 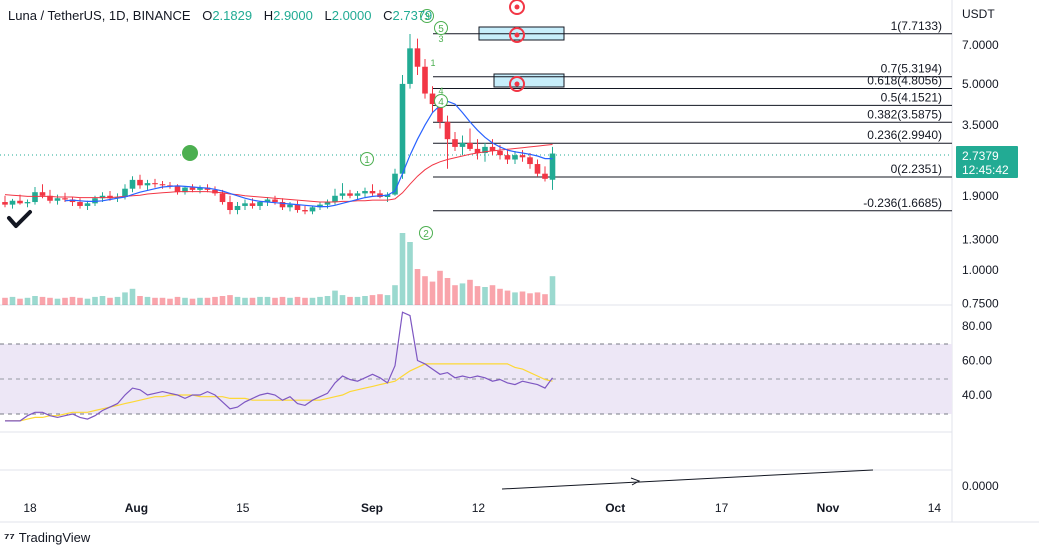 I want to click on rsi-axis: 80.00 60.00 40.00, so click(x=977, y=360).